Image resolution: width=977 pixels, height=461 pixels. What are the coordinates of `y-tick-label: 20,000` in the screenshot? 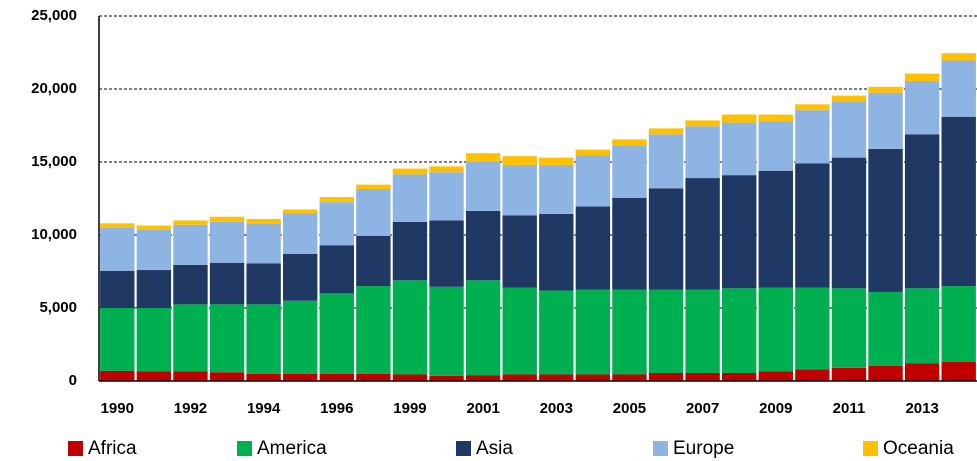 It's located at (54, 88).